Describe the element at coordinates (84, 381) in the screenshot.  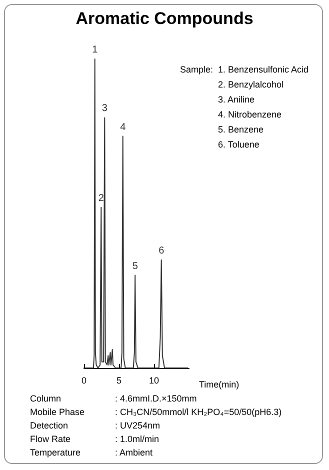
I see `x-tick-label: 0` at that location.